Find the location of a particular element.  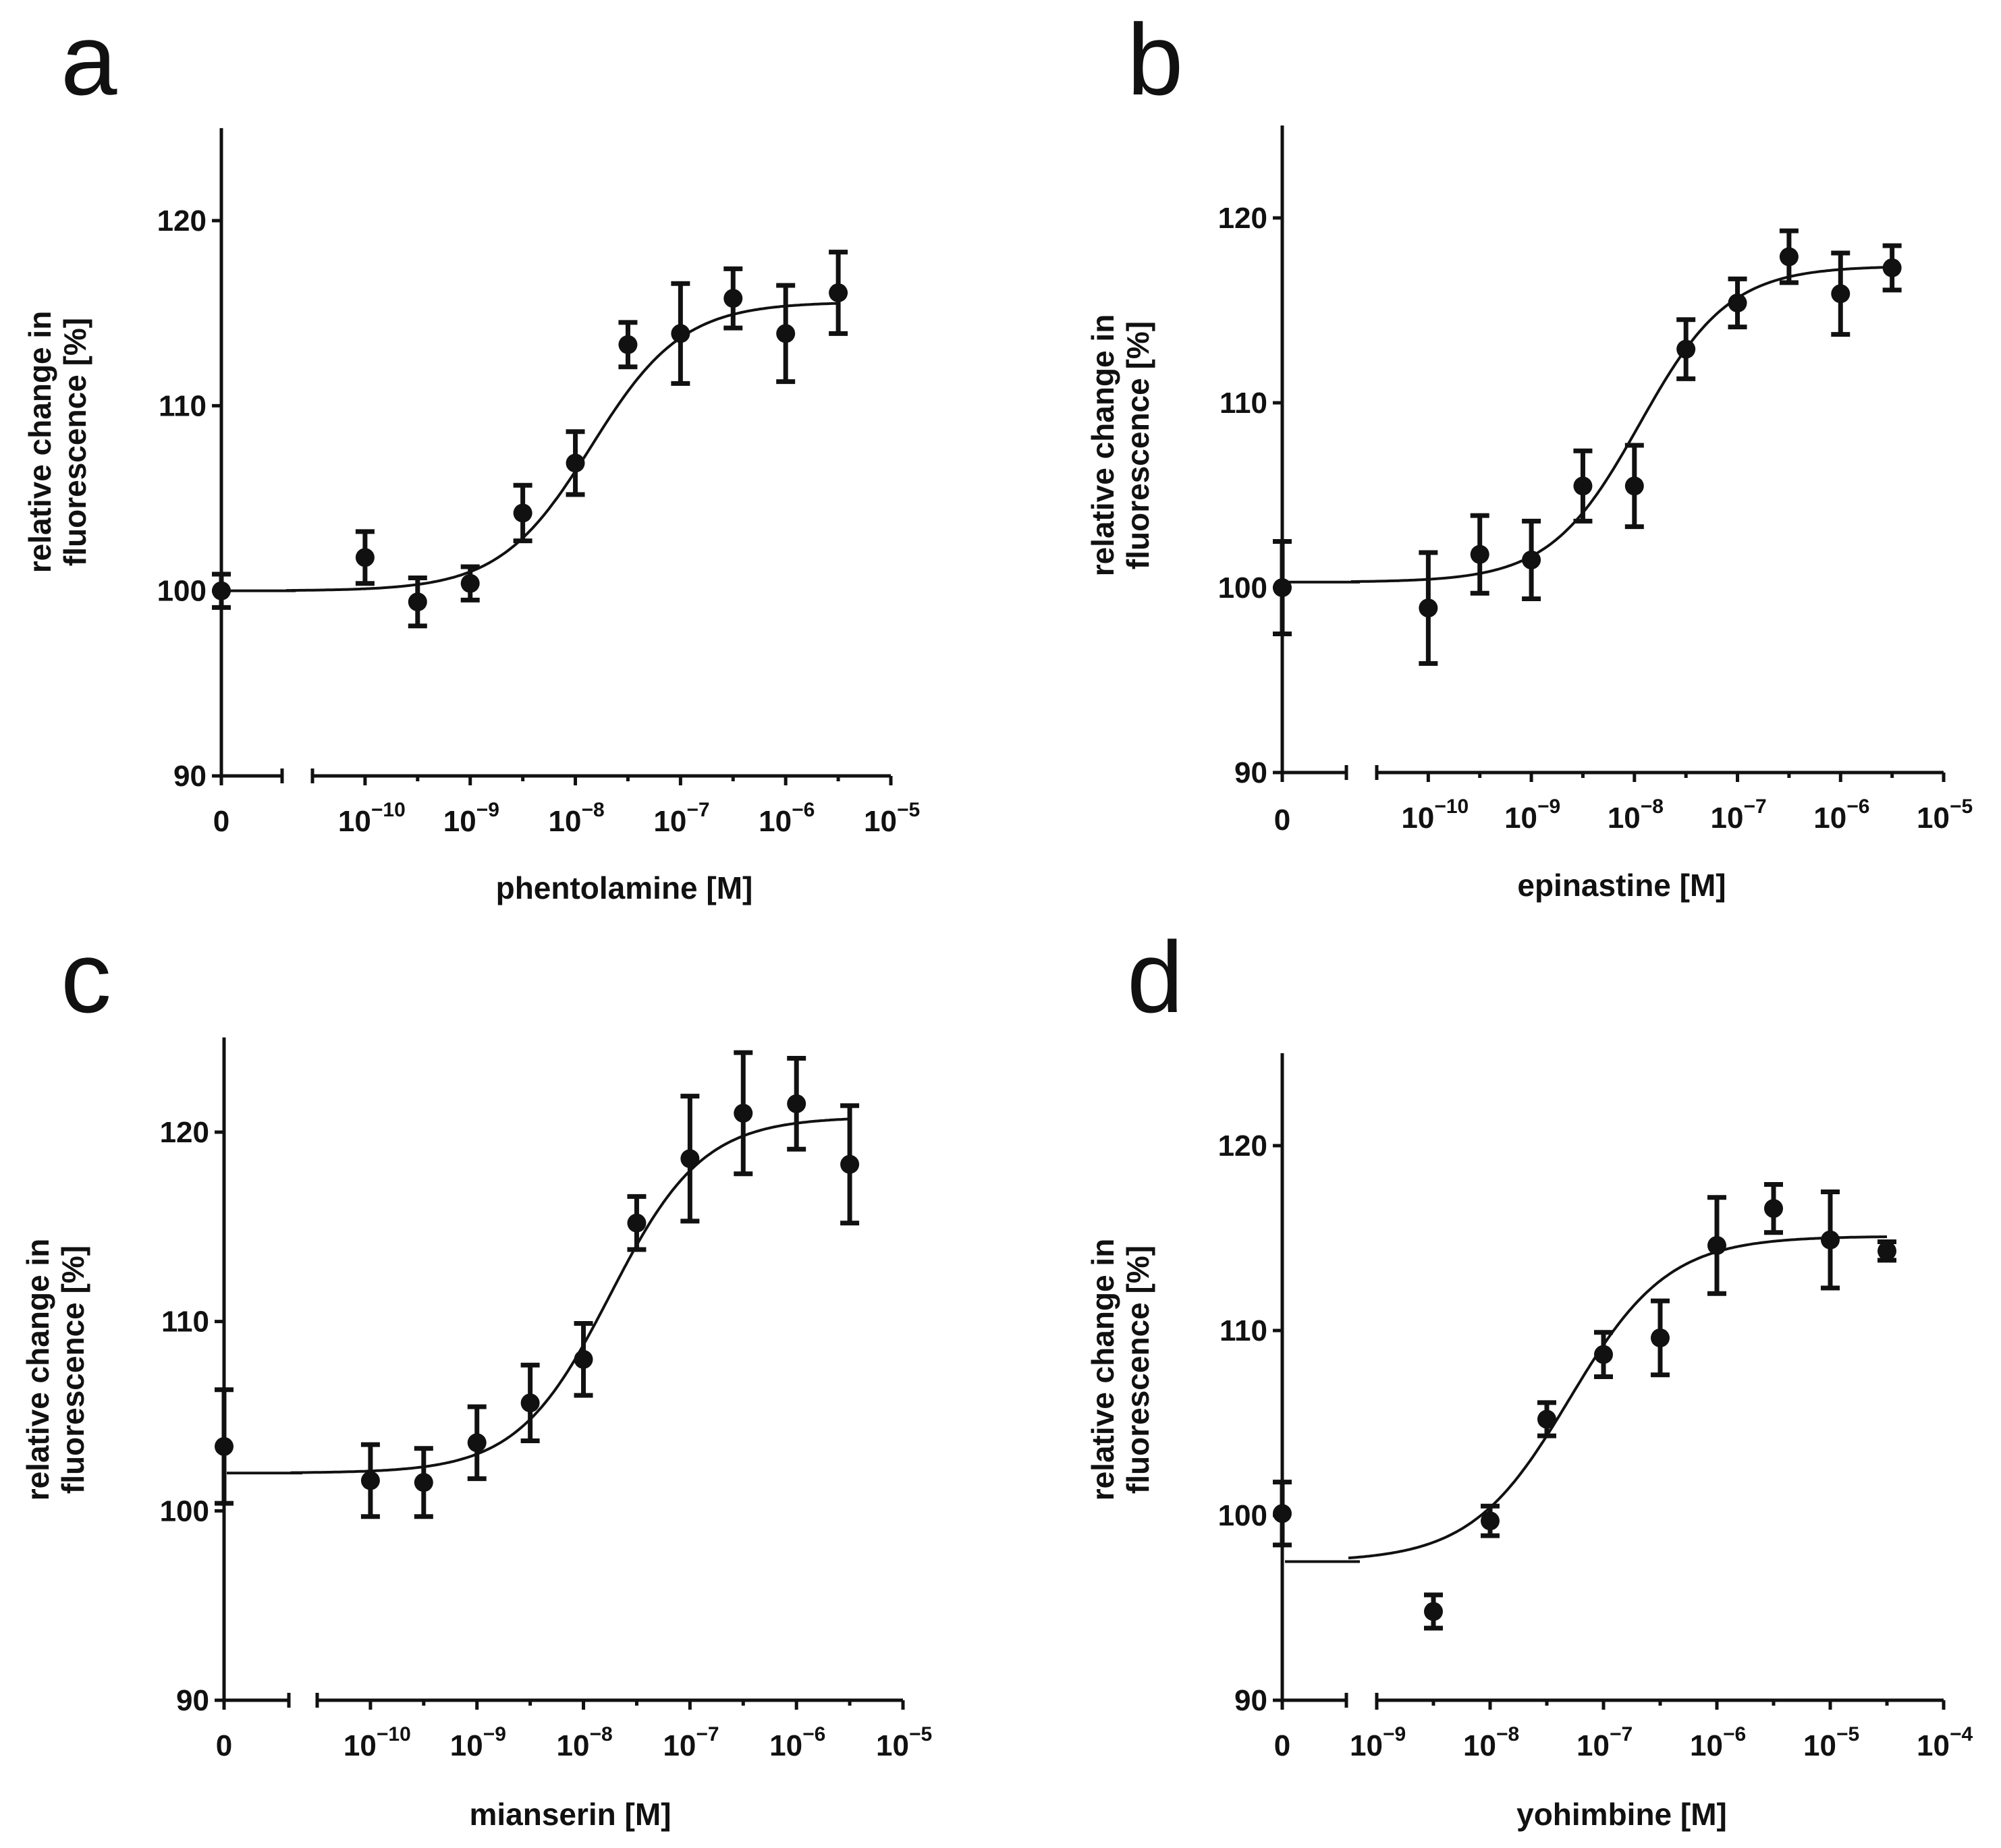

plot-marks-a is located at coordinates (552, 456).